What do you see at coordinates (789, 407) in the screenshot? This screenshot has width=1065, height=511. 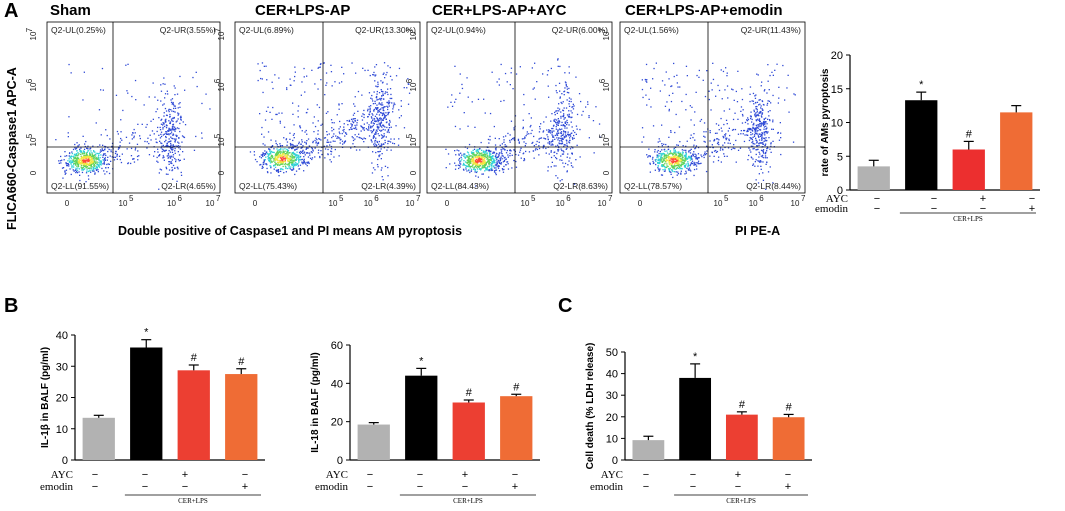 I see `significance-marker: #` at bounding box center [789, 407].